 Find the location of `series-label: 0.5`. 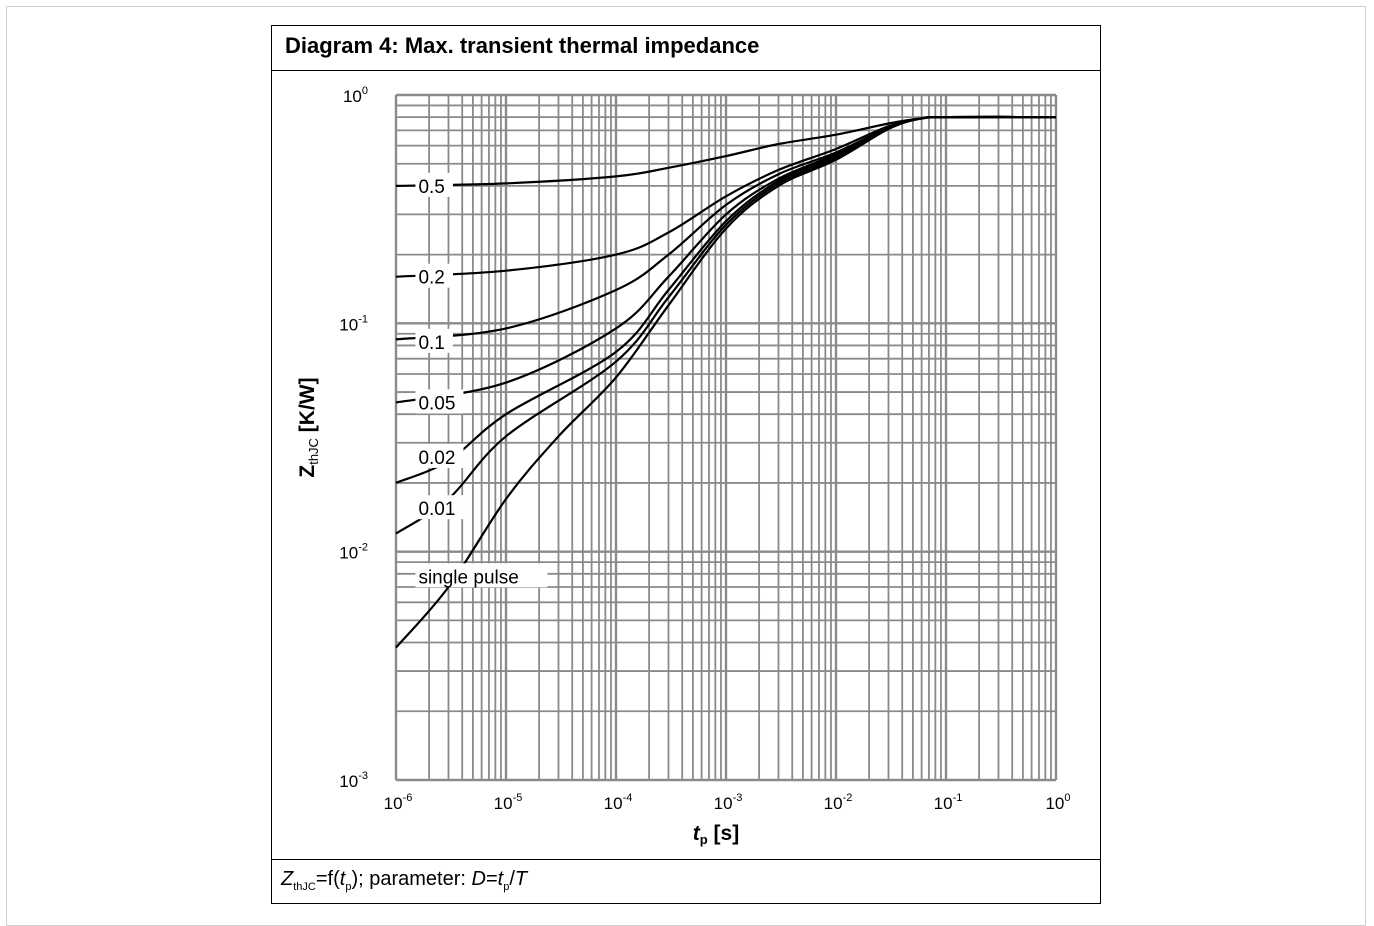

series-label: 0.5 is located at coordinates (434, 185).